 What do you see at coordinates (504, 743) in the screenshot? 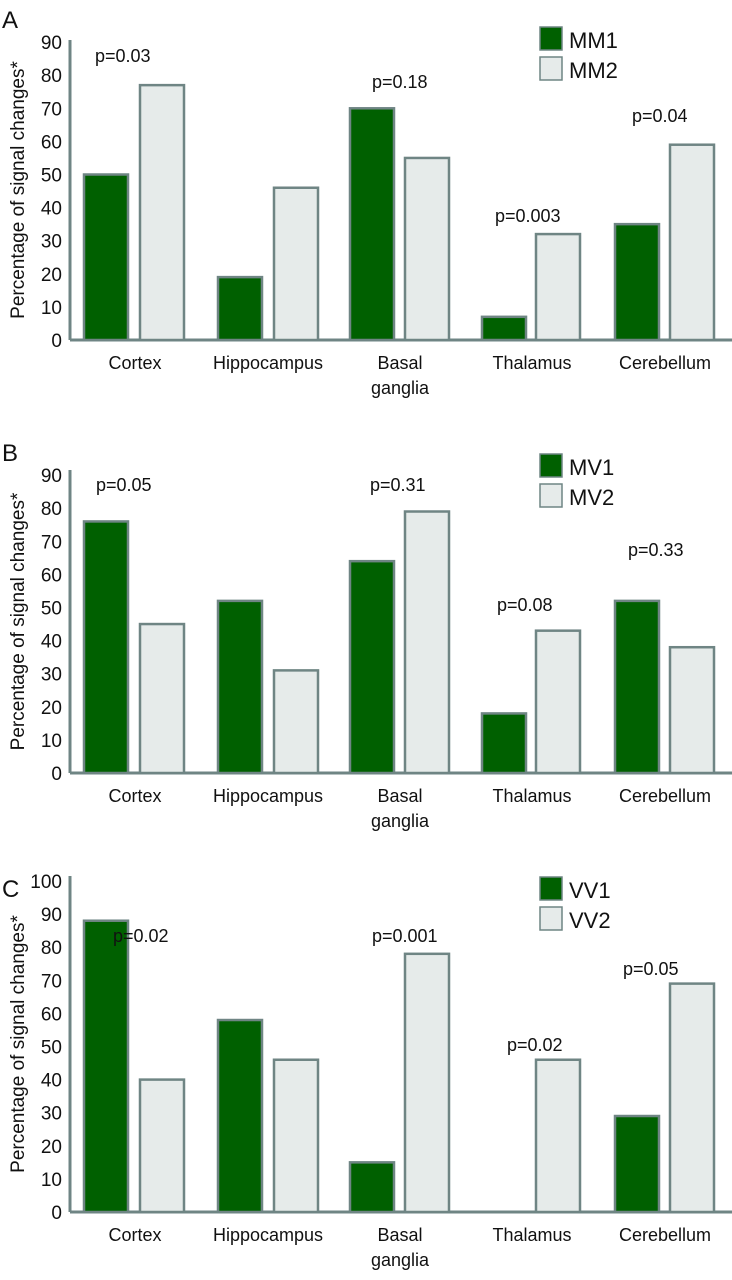
I see `bar-mv1-thalamus` at bounding box center [504, 743].